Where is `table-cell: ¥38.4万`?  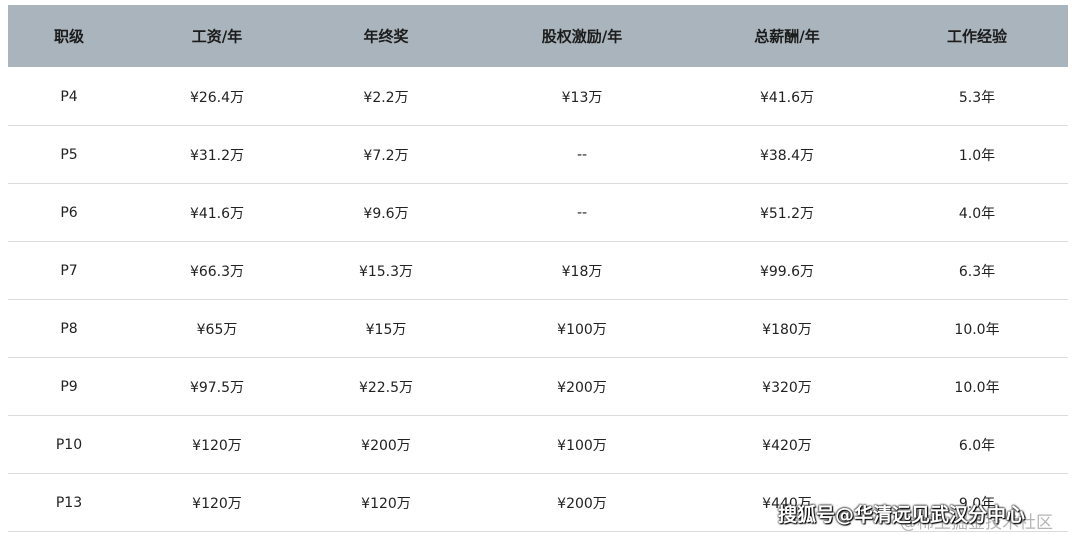 table-cell: ¥38.4万 is located at coordinates (787, 156).